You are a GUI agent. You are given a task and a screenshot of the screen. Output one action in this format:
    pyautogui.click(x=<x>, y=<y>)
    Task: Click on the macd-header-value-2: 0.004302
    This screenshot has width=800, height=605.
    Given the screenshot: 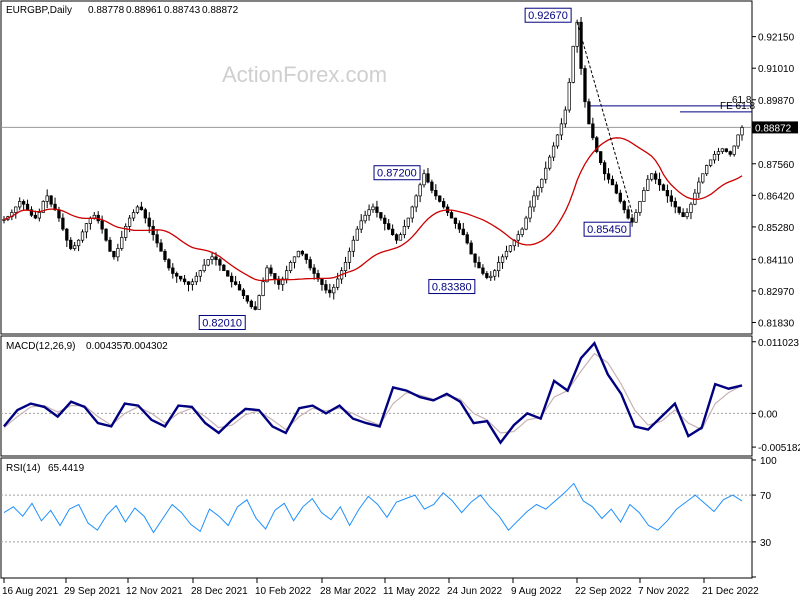 What is the action you would take?
    pyautogui.click(x=147, y=346)
    